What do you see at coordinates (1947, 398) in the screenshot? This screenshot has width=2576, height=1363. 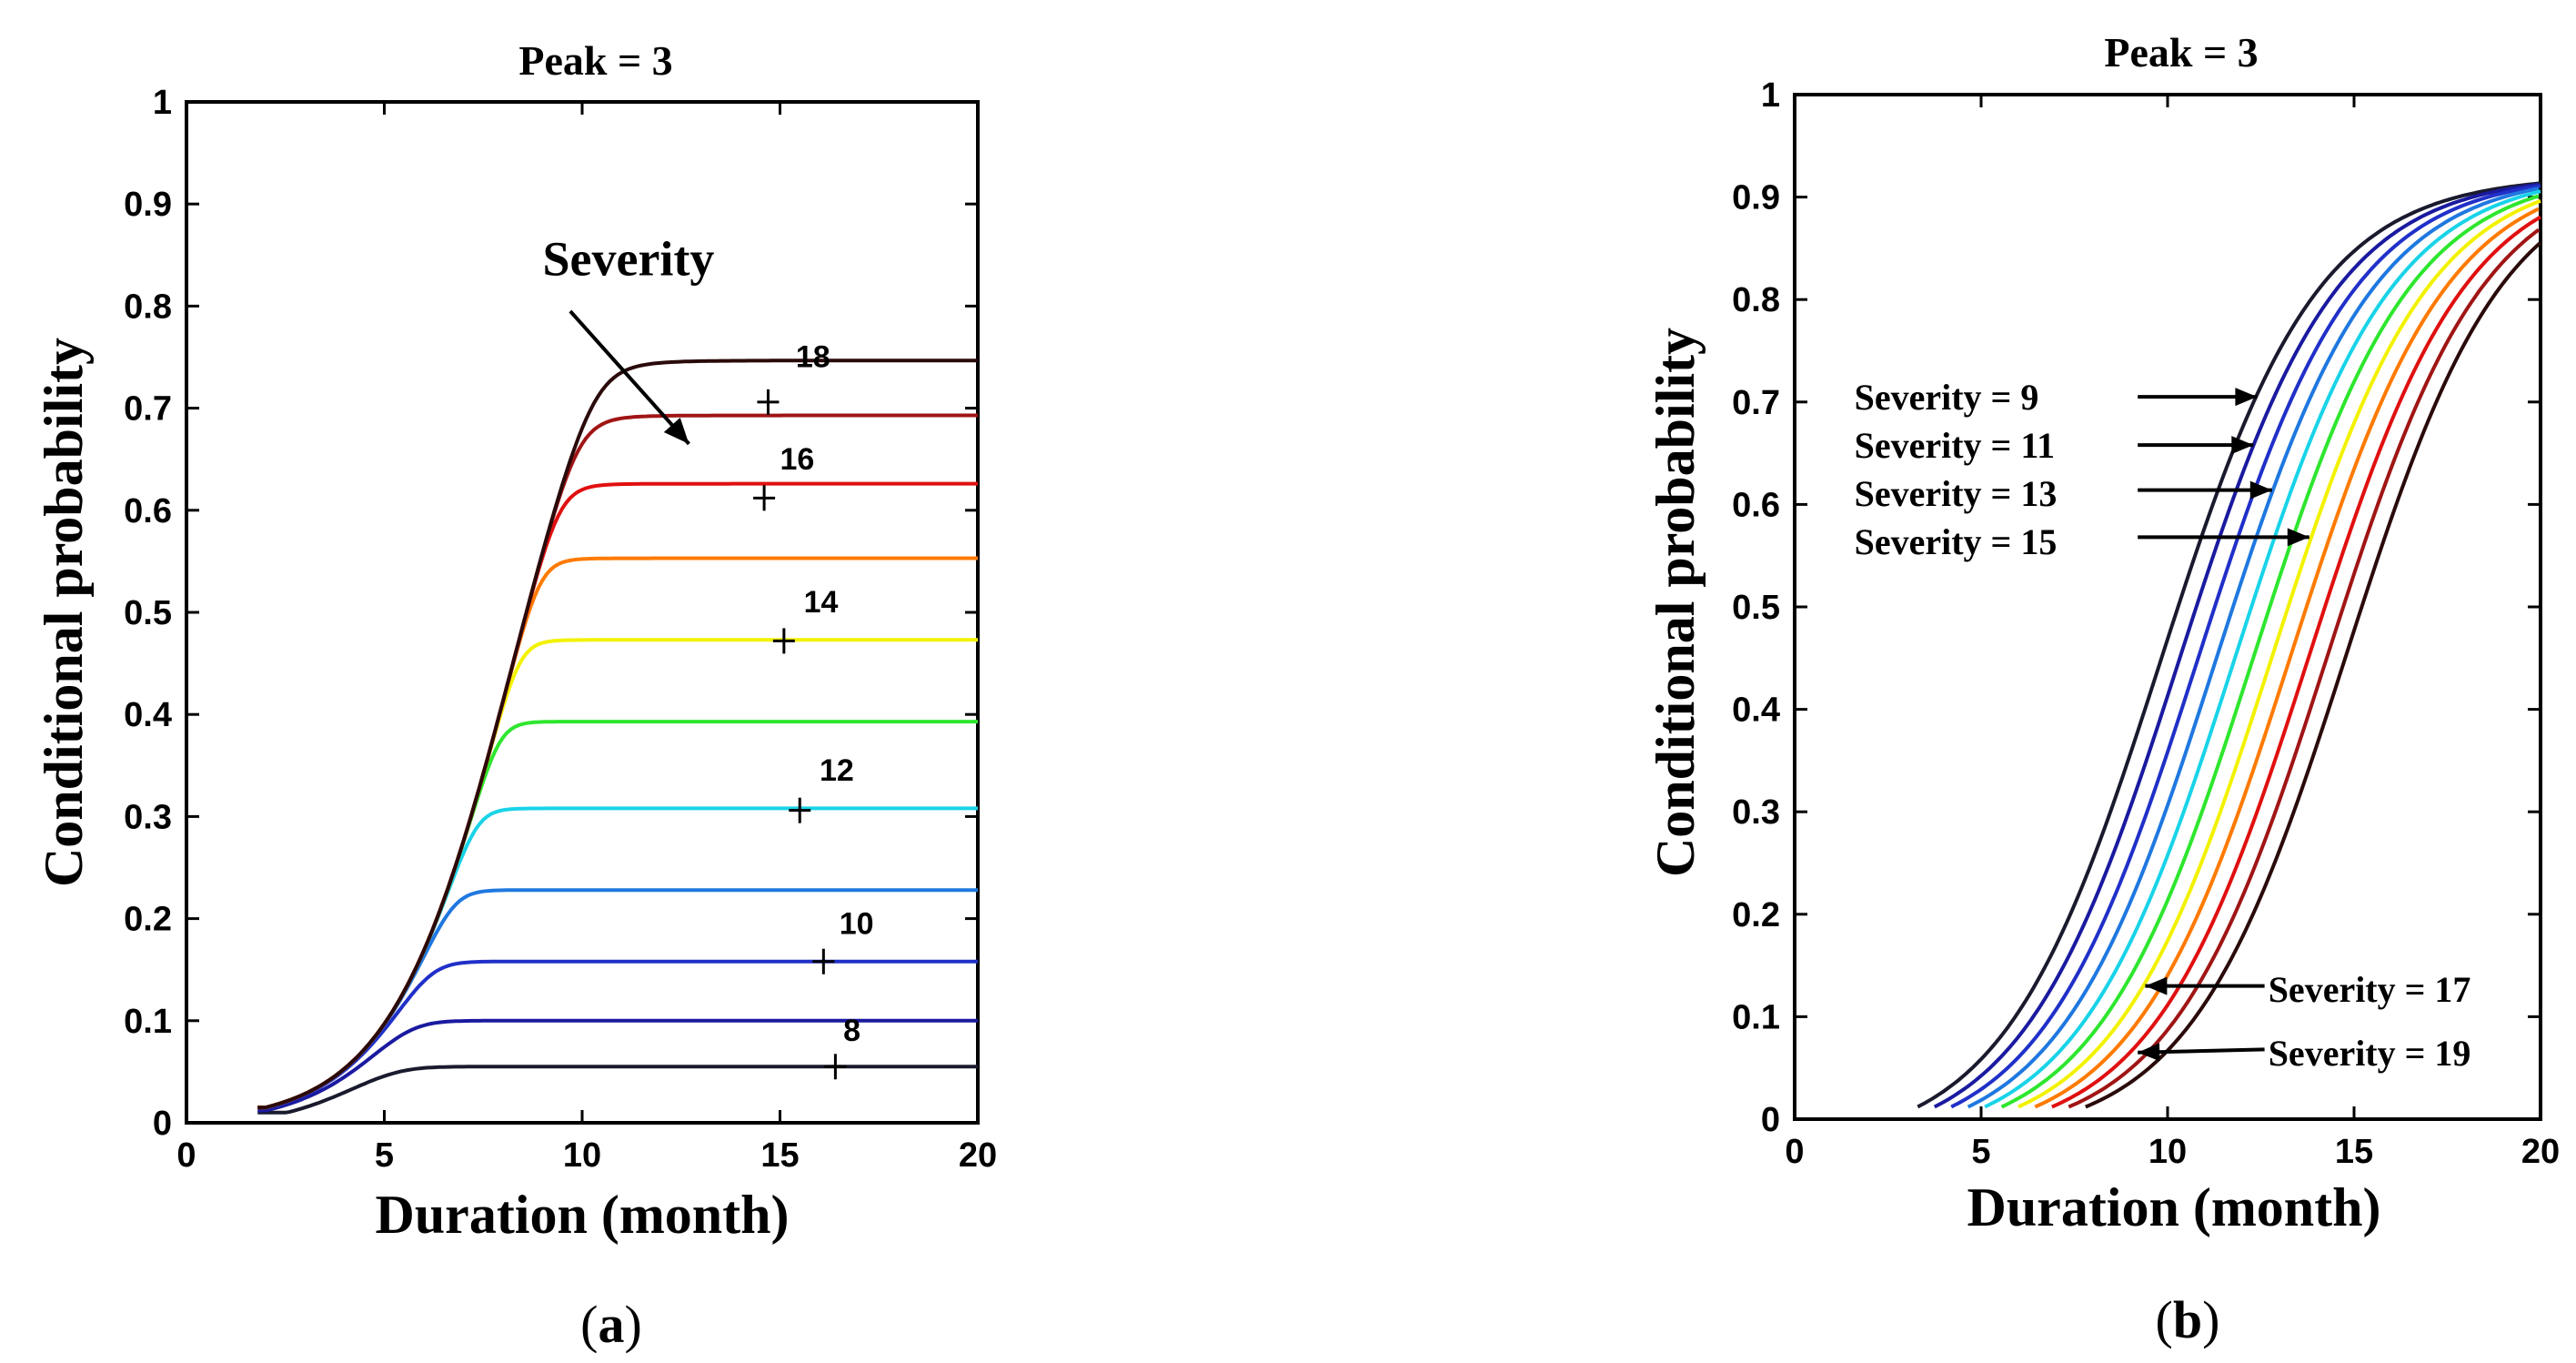 I see `severity-annotation: Severity = 9` at bounding box center [1947, 398].